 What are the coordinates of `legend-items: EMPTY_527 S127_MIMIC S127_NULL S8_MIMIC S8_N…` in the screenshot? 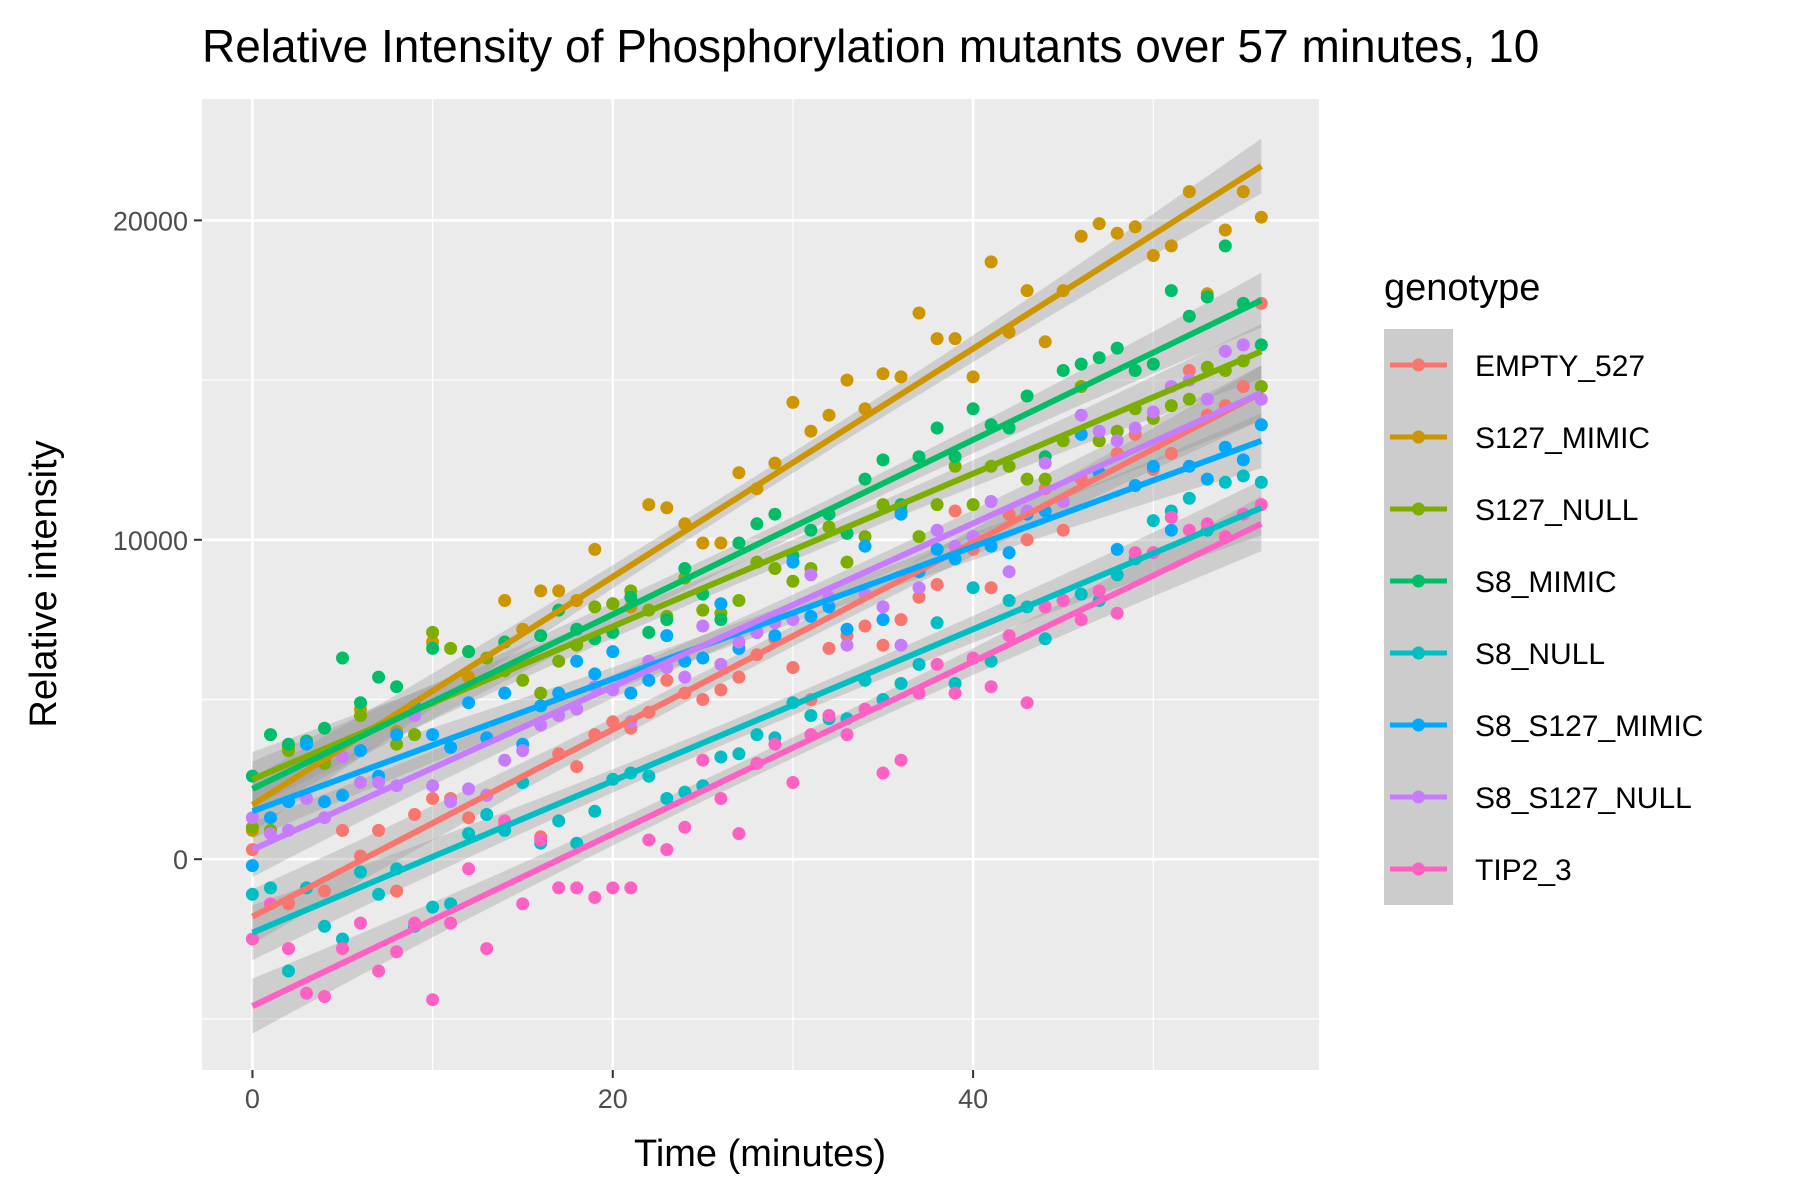 It's located at (1543, 617).